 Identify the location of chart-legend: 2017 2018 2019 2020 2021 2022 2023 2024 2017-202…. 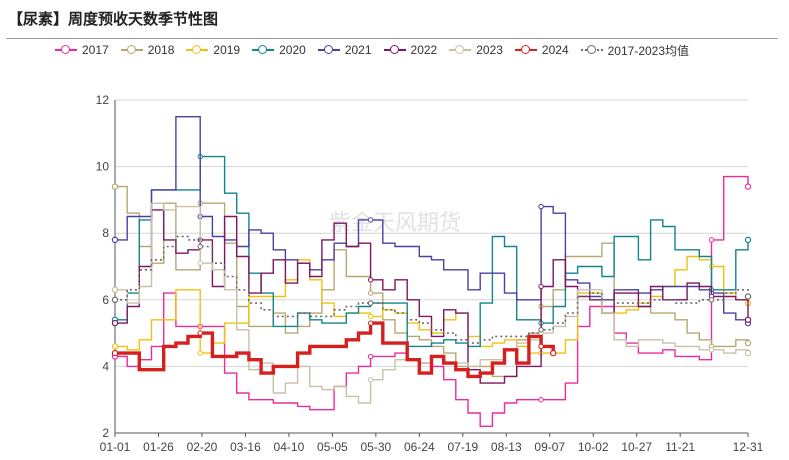
(378, 50).